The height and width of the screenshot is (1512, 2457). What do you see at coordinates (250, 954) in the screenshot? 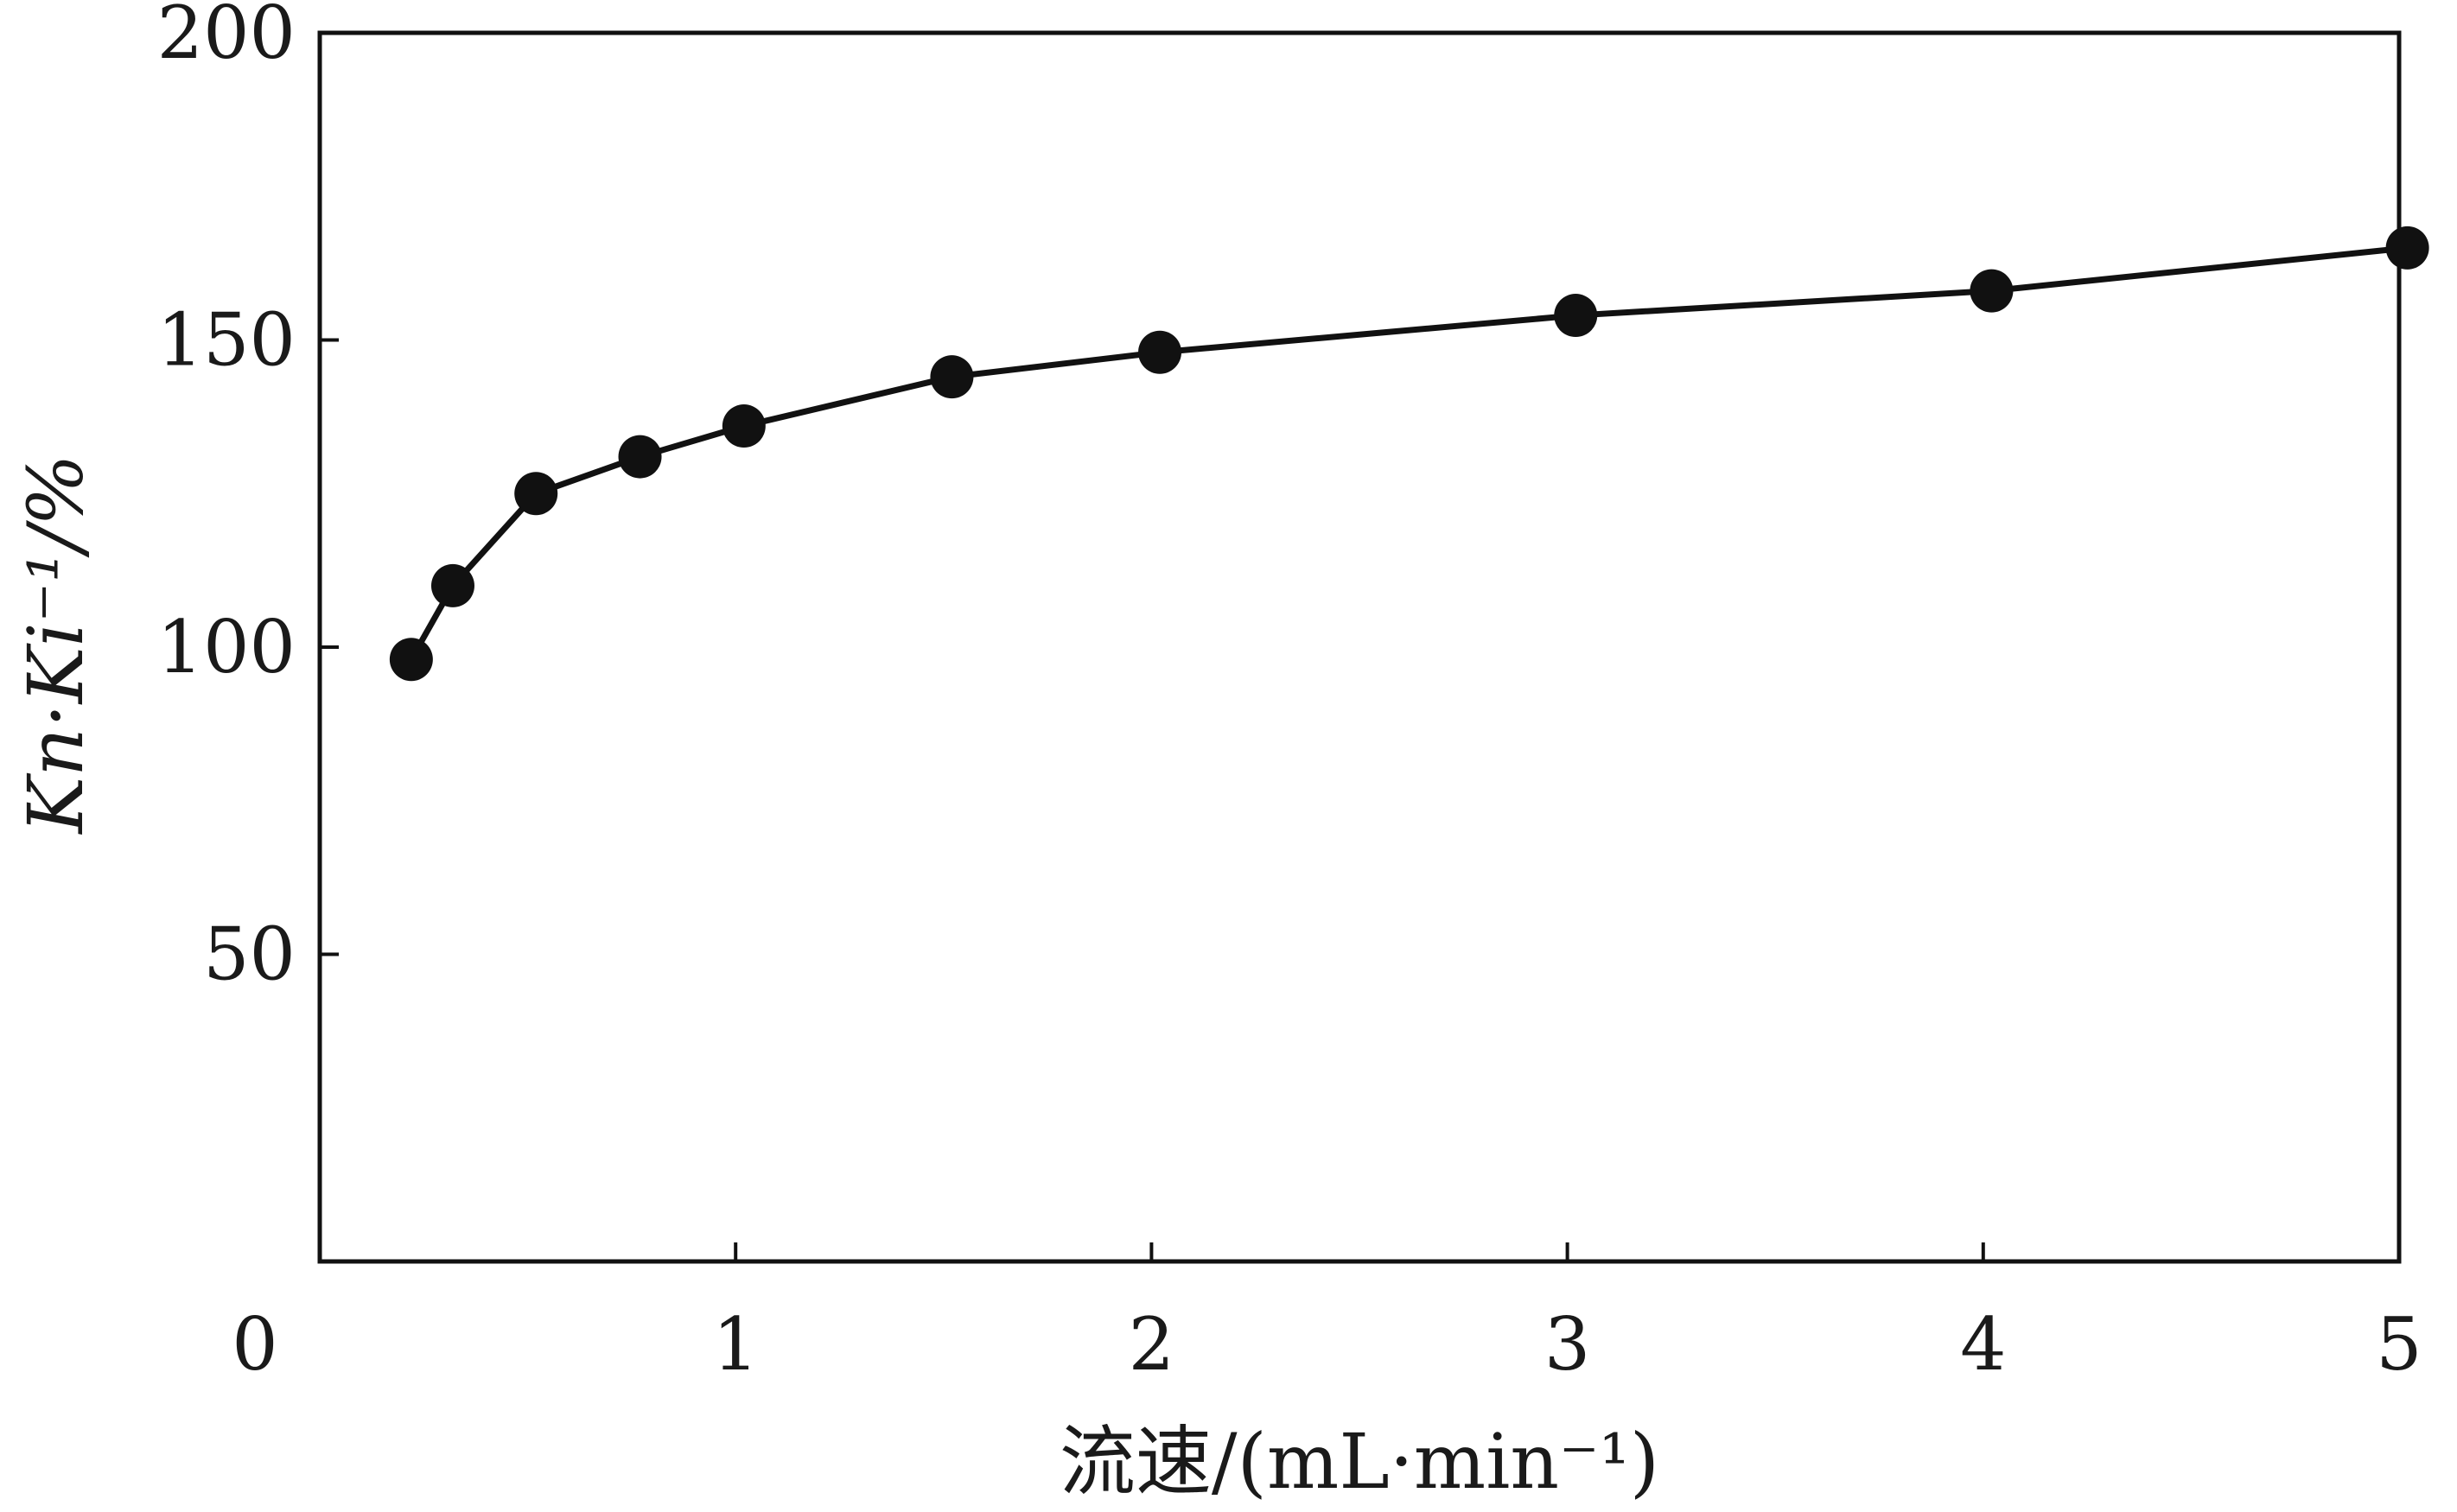
I see `y-tick-label: 50` at bounding box center [250, 954].